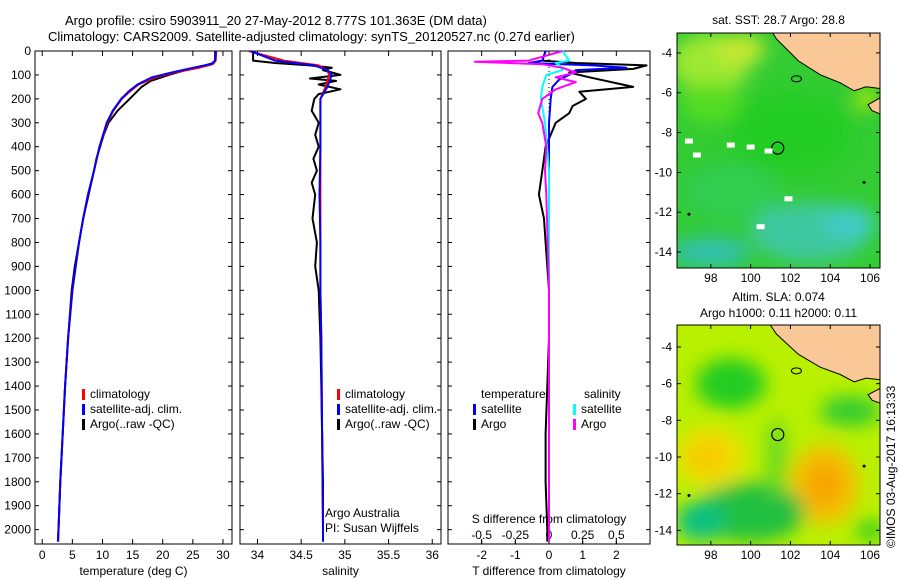 The image size is (900, 580). I want to click on y-tick-label: 1200, so click(17, 338).